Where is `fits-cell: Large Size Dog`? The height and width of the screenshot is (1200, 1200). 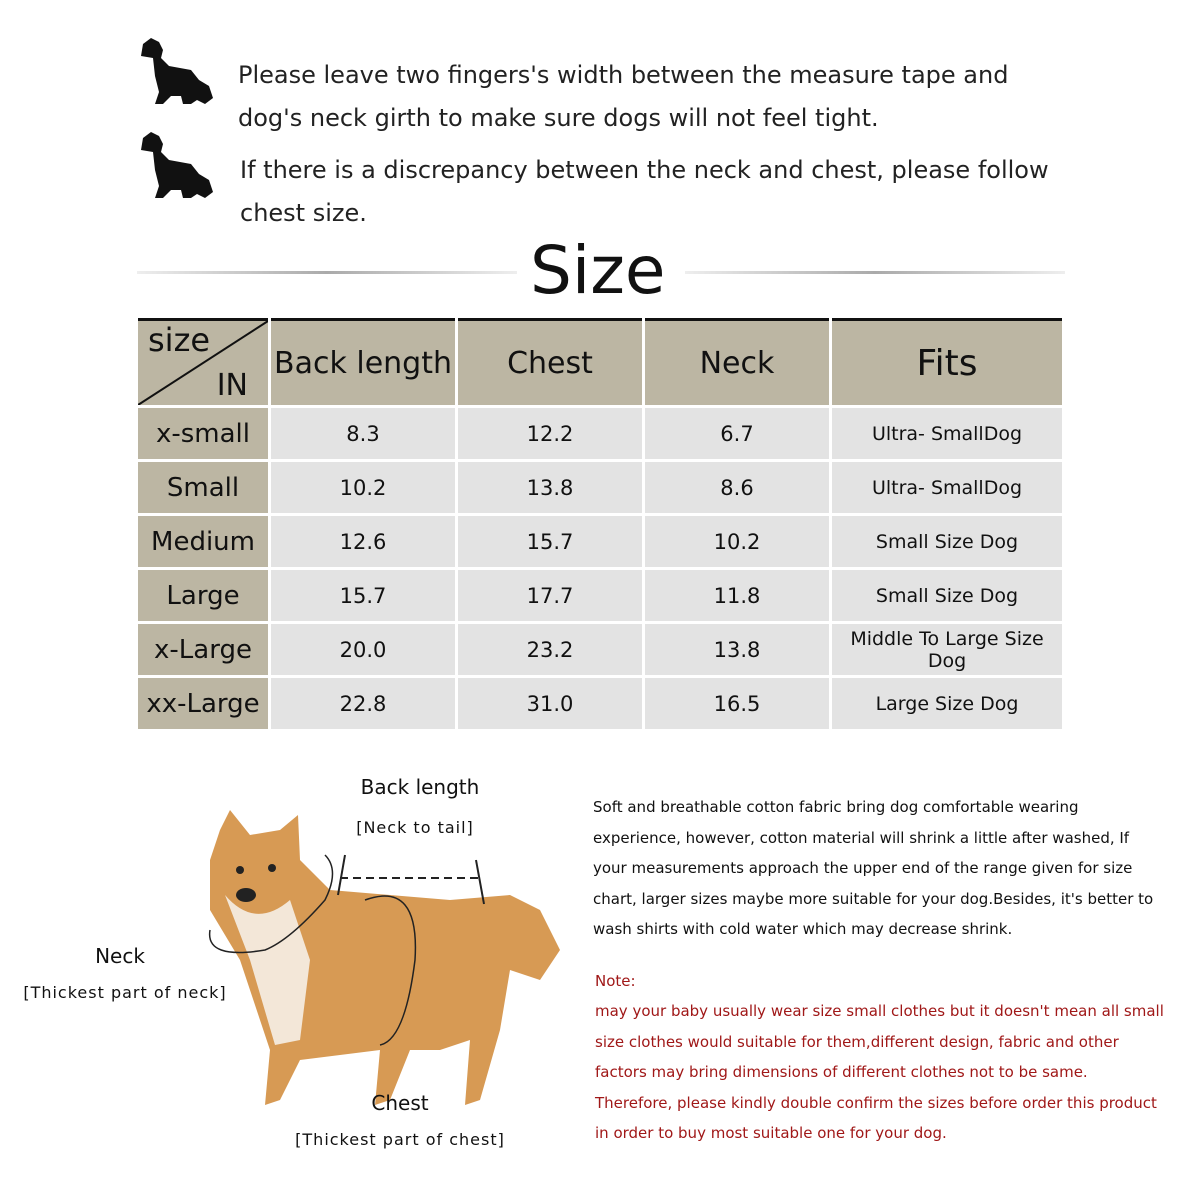 fits-cell: Large Size Dog is located at coordinates (947, 703).